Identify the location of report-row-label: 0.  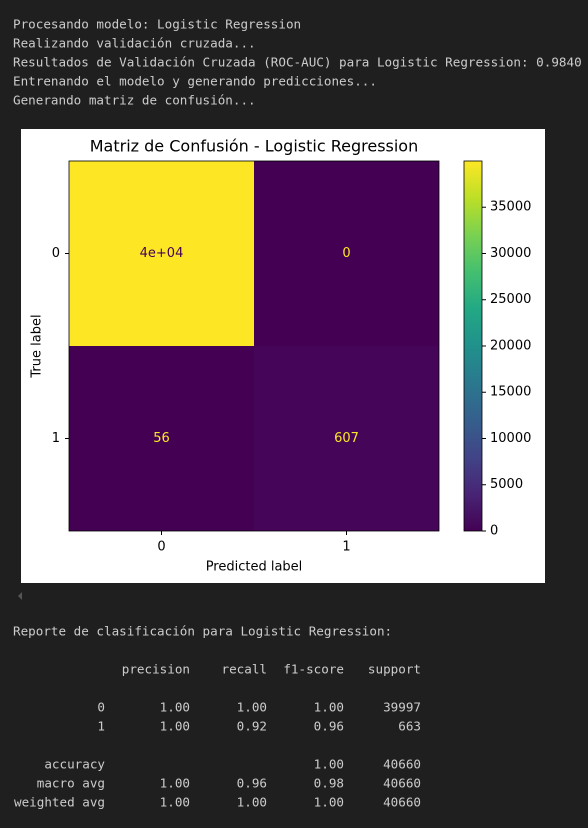
(101, 707).